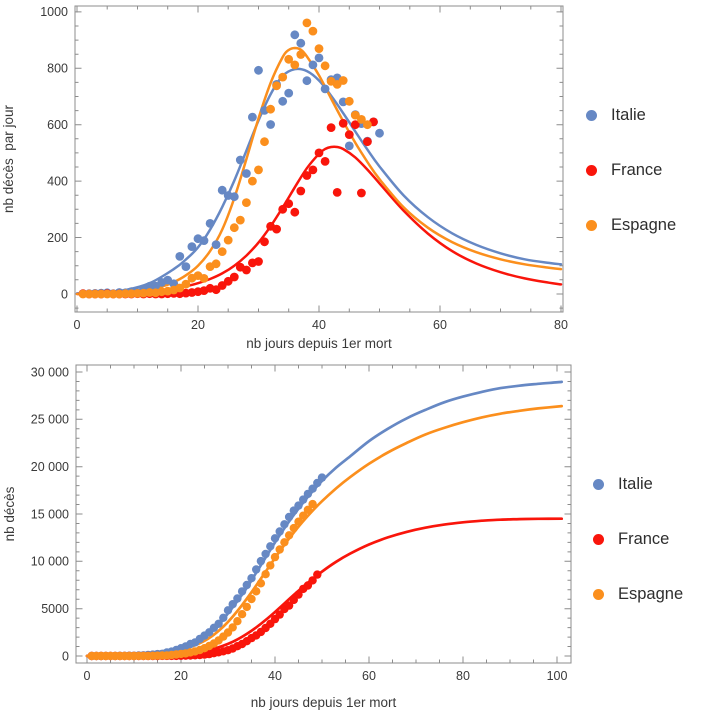 This screenshot has height=718, width=706. I want to click on y-tick-label: 15 000, so click(50, 514).